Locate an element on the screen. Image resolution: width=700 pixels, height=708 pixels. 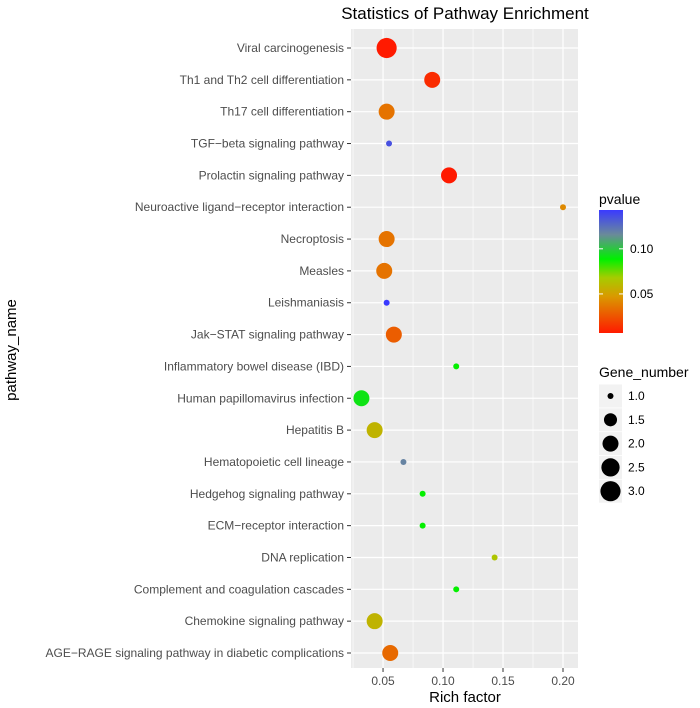
pathway-label: Complement and coagulation cascades is located at coordinates (239, 589).